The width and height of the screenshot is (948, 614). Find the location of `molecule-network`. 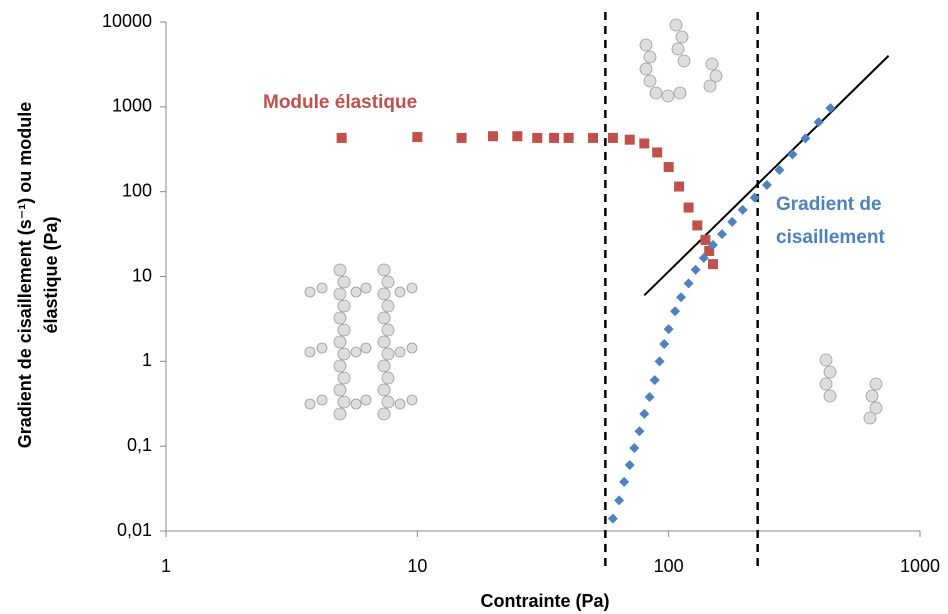

molecule-network is located at coordinates (361, 342).